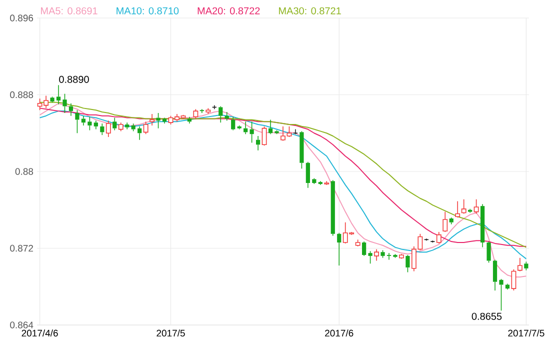 The height and width of the screenshot is (341, 550). What do you see at coordinates (22, 18) in the screenshot?
I see `y-tick-label: 0.896` at bounding box center [22, 18].